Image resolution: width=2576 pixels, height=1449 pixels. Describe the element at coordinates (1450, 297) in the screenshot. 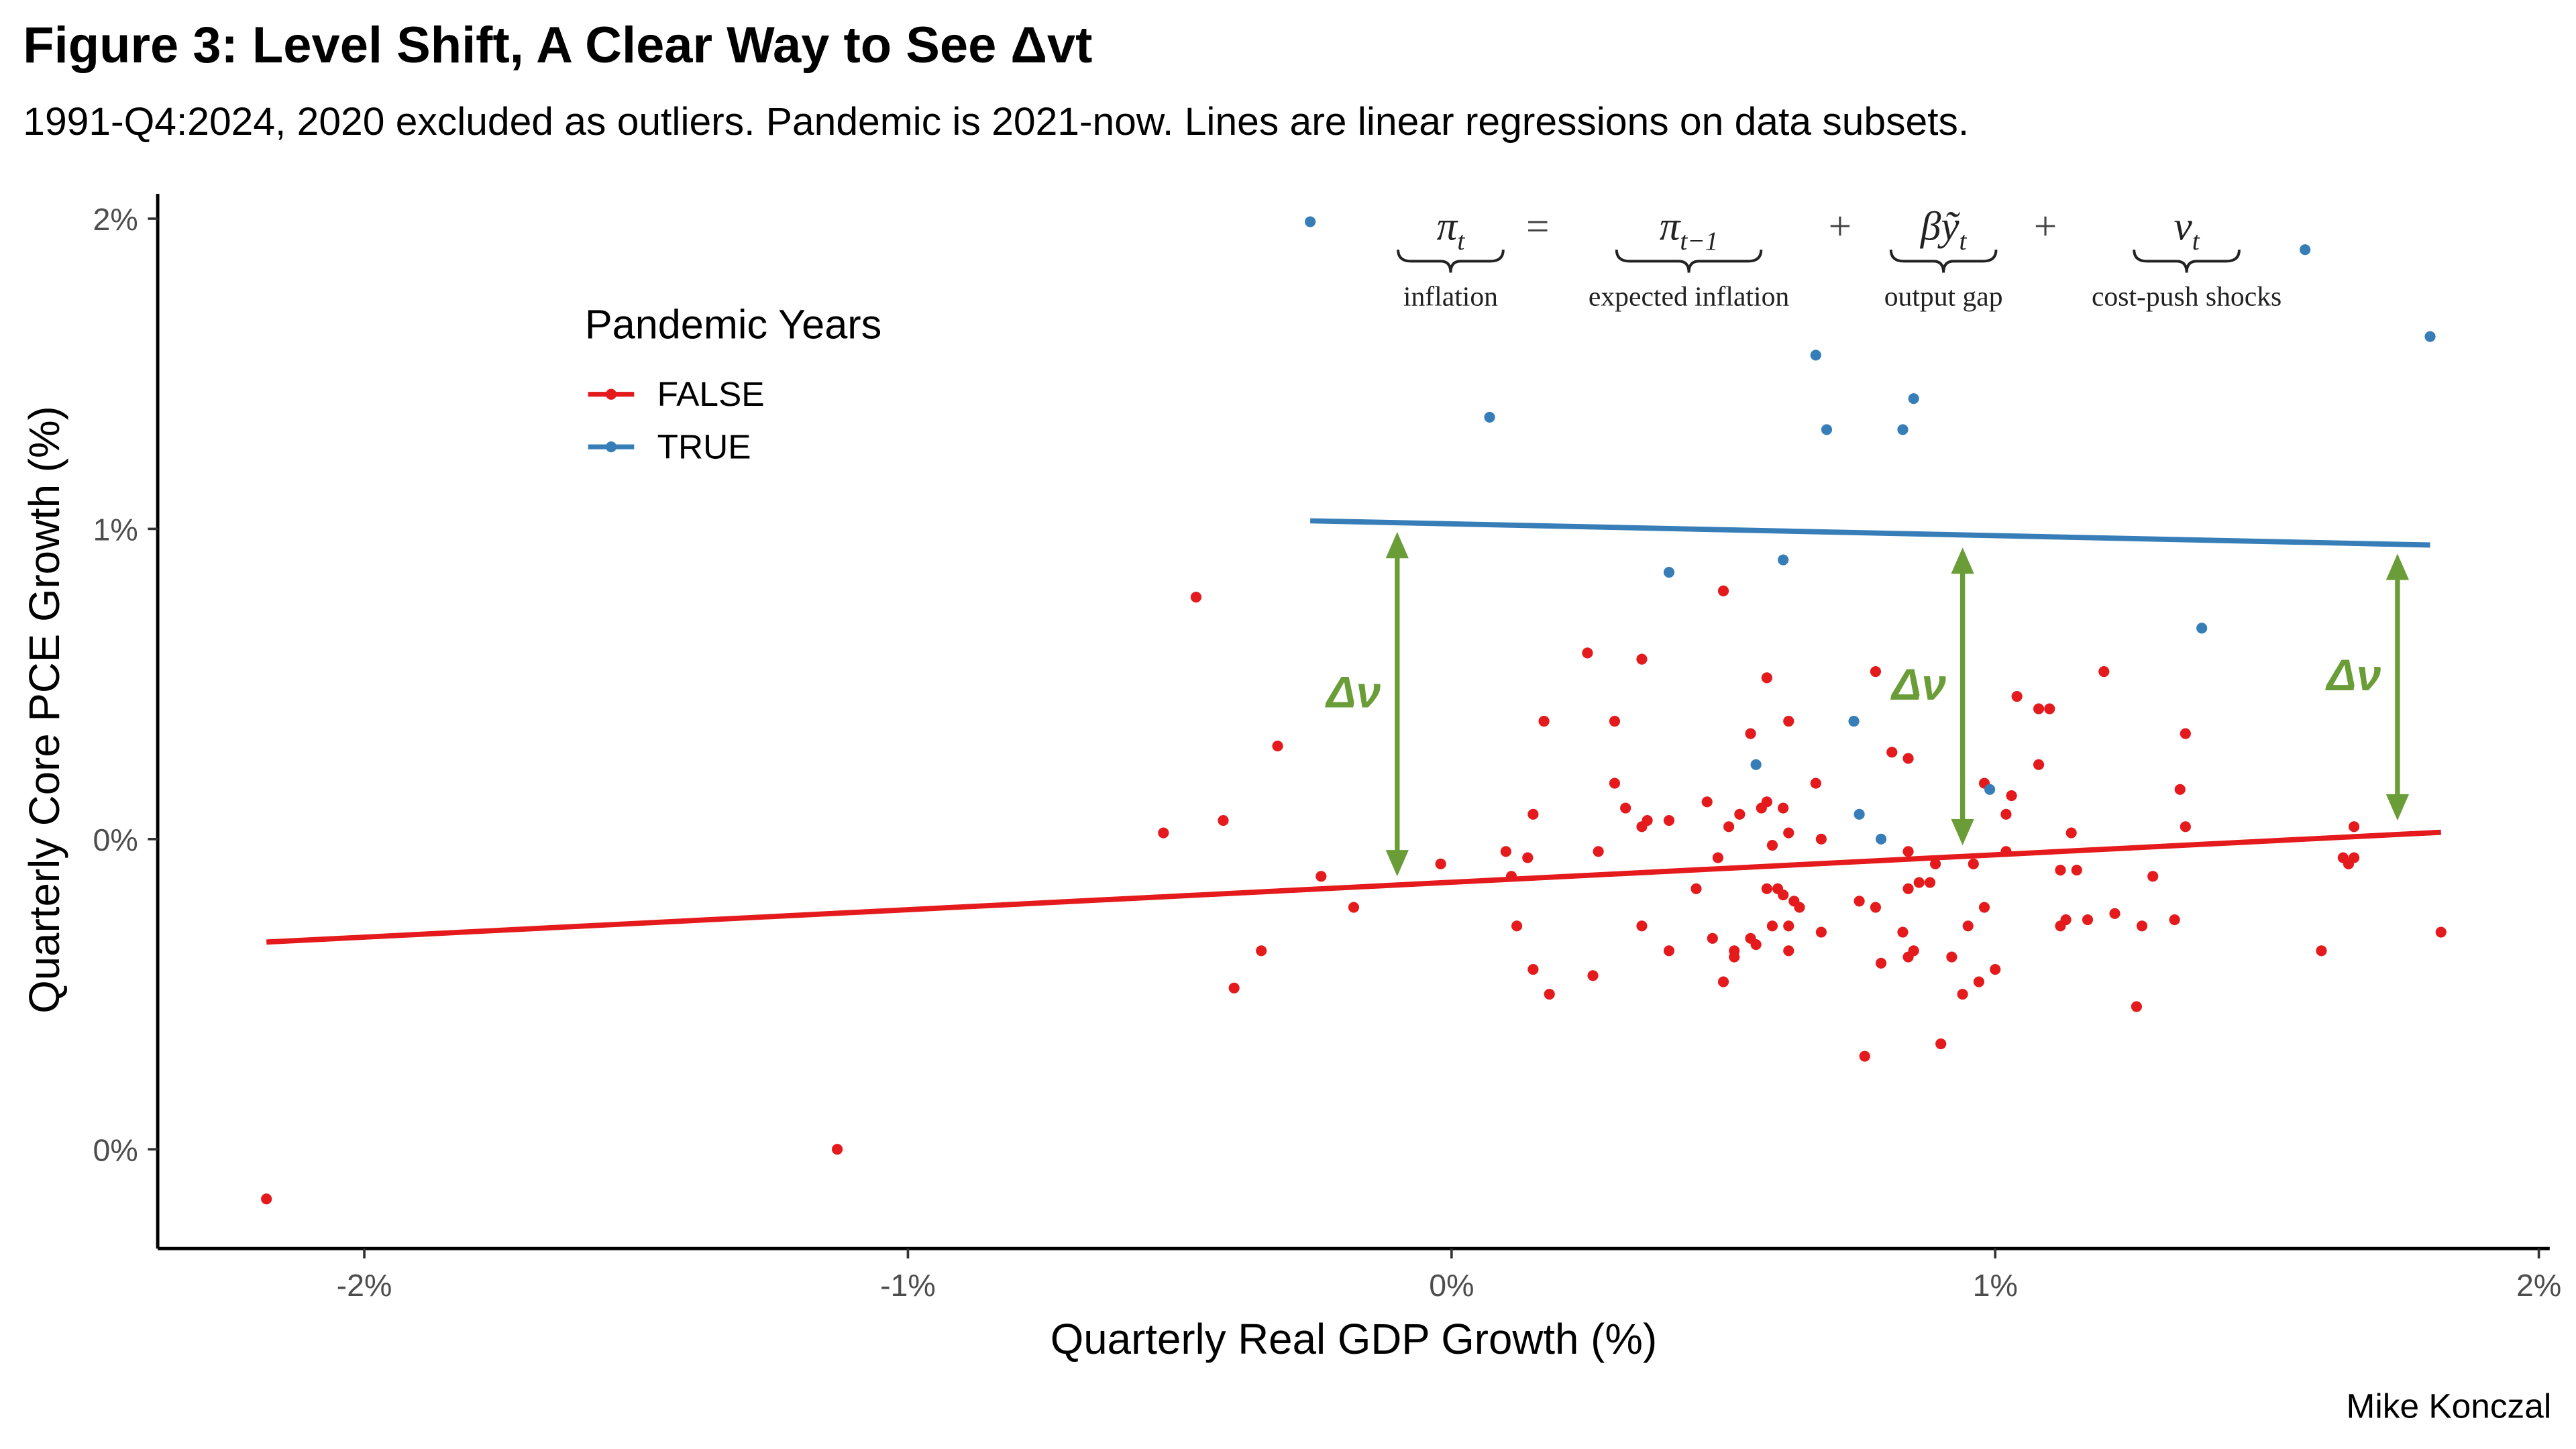

I see `equation-caption: inflation` at that location.